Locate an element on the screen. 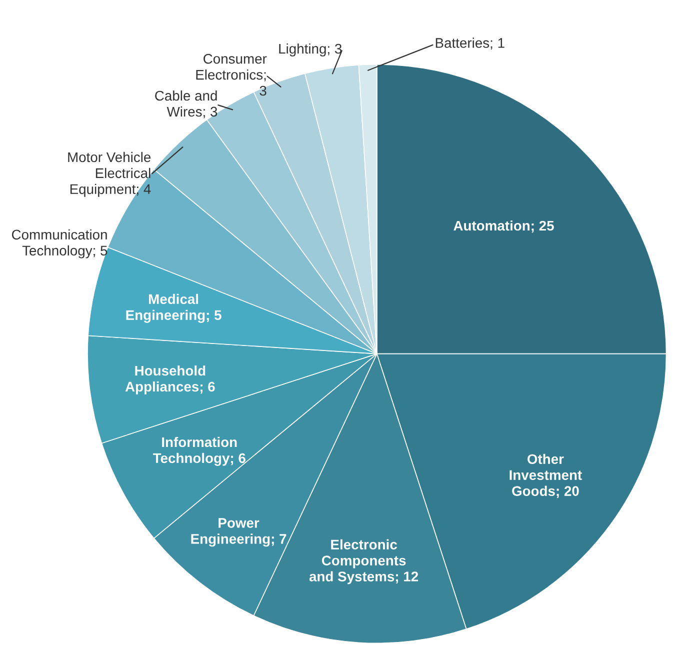  slice-label: Cable and Wires; 3 is located at coordinates (186, 104).